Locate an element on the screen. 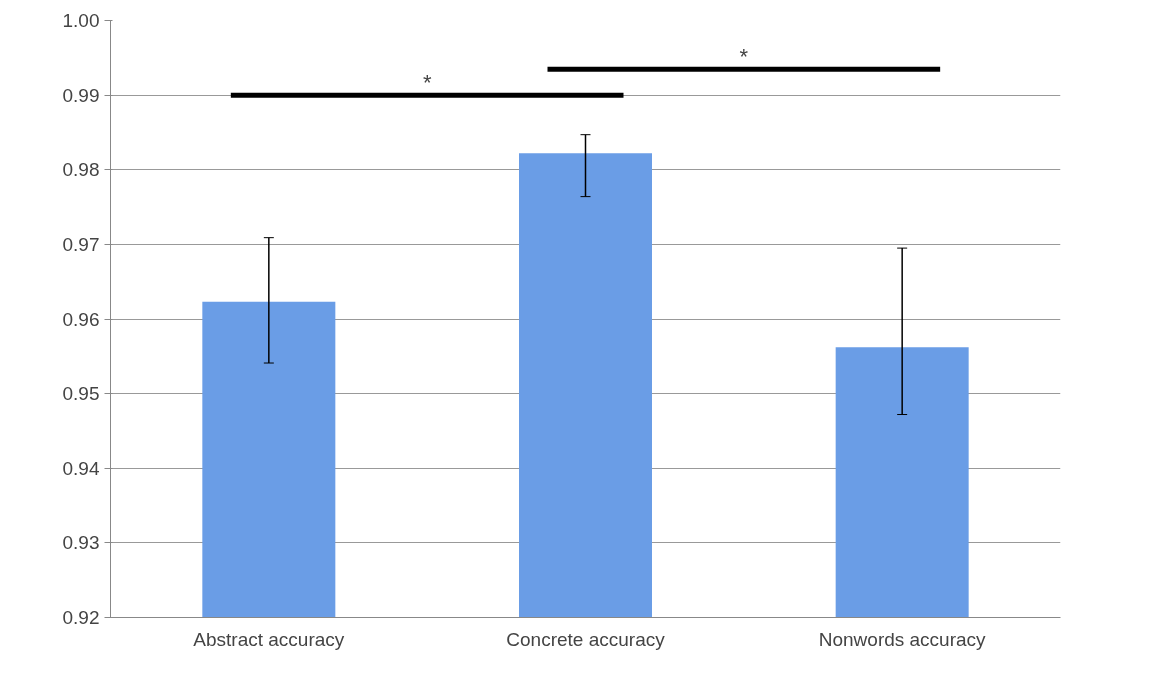 The width and height of the screenshot is (1150, 677). y-tick-label: 0.95 is located at coordinates (81, 394).